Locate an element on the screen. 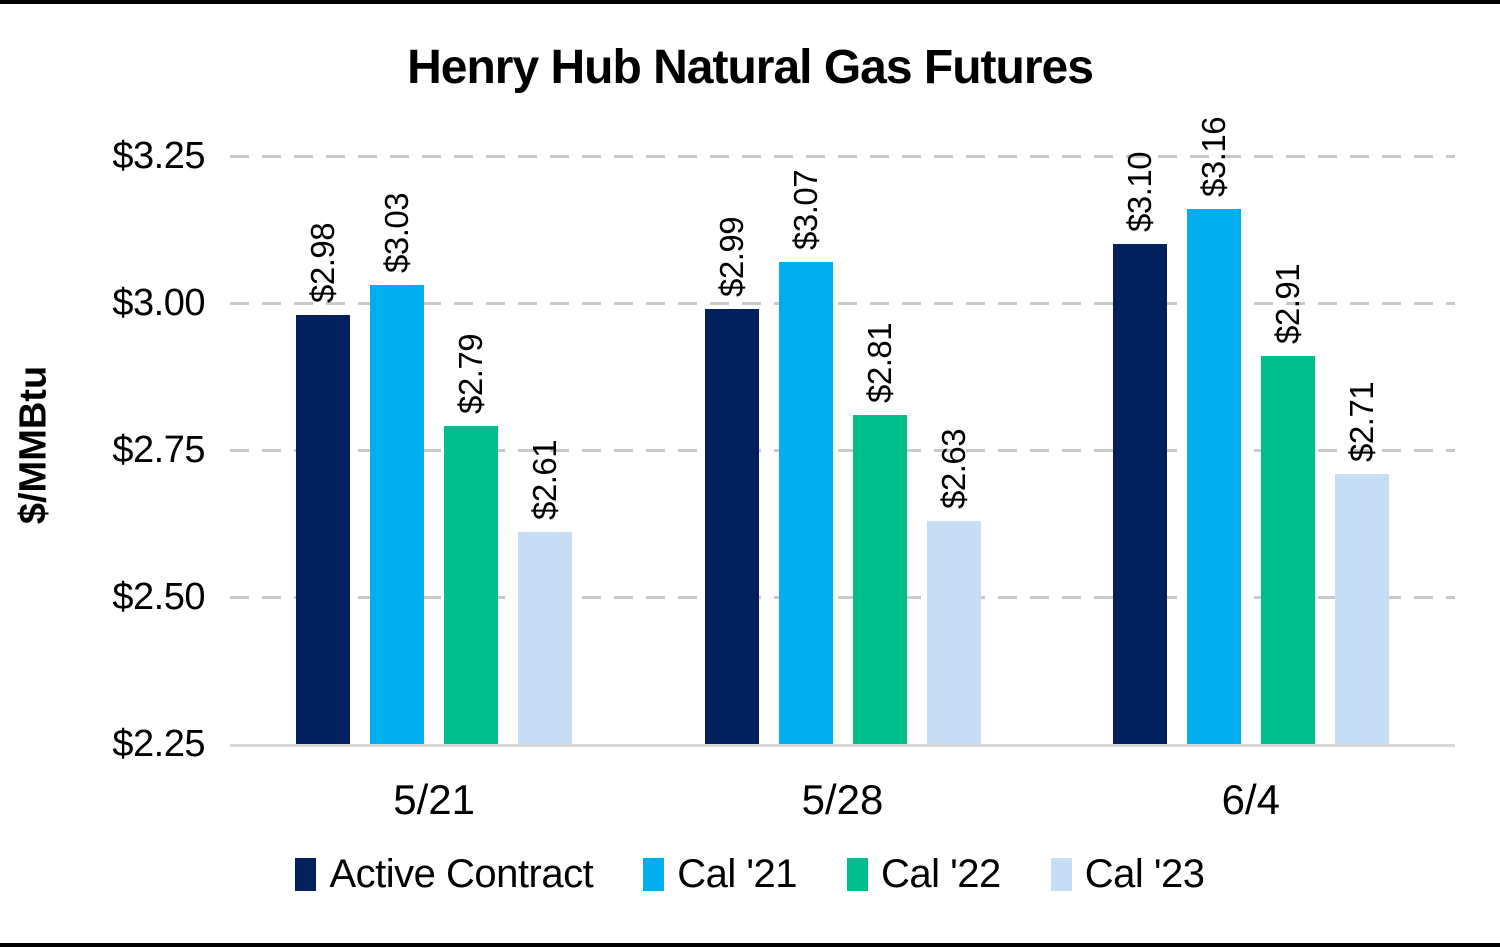 This screenshot has height=947, width=1500. y-tick-label: $3.00 is located at coordinates (158, 303).